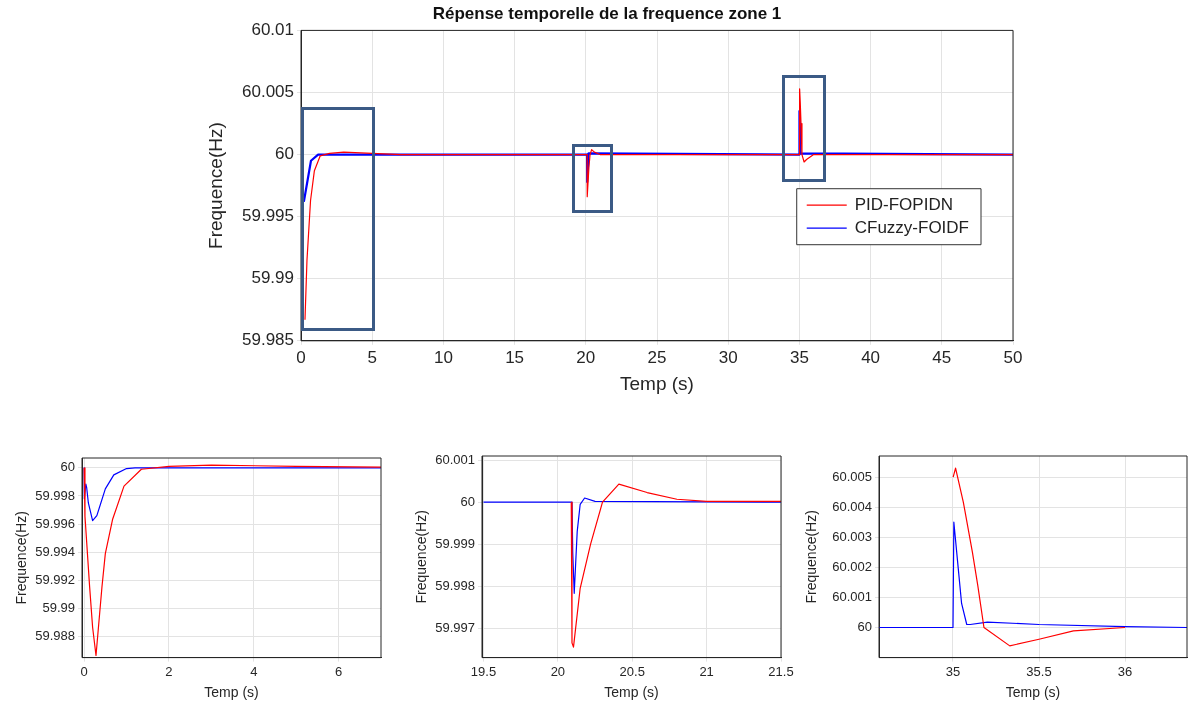  Describe the element at coordinates (455, 627) in the screenshot. I see `y-tick-label: 59.997` at that location.